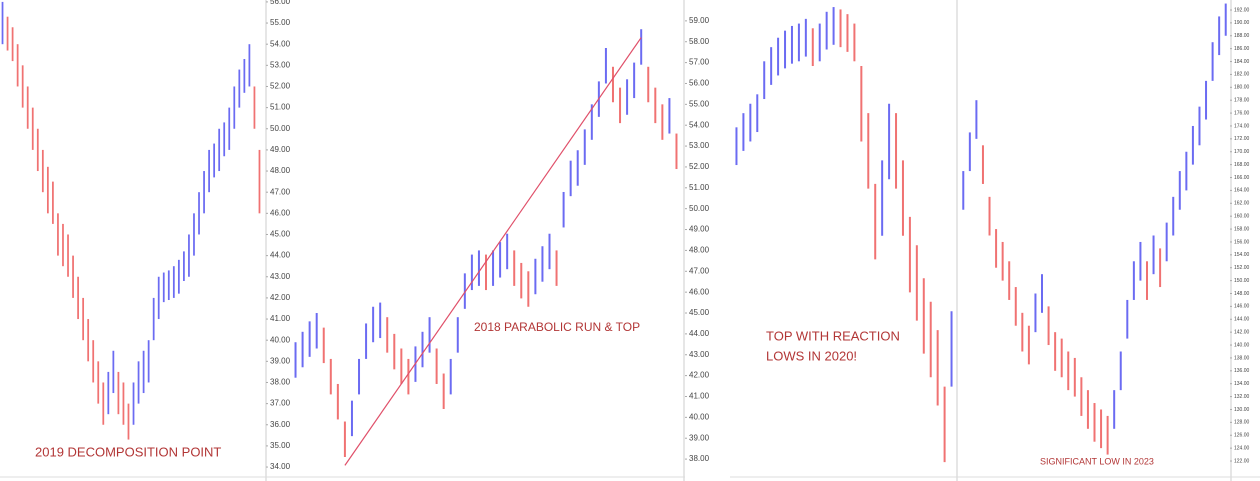 Image resolution: width=1260 pixels, height=481 pixels. I want to click on y-tick-label: 162.00, so click(1242, 204).